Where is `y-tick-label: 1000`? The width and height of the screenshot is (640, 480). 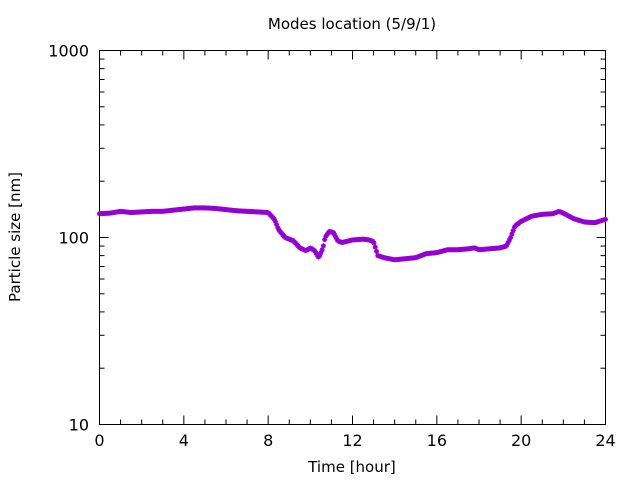
y-tick-label: 1000 is located at coordinates (68, 51).